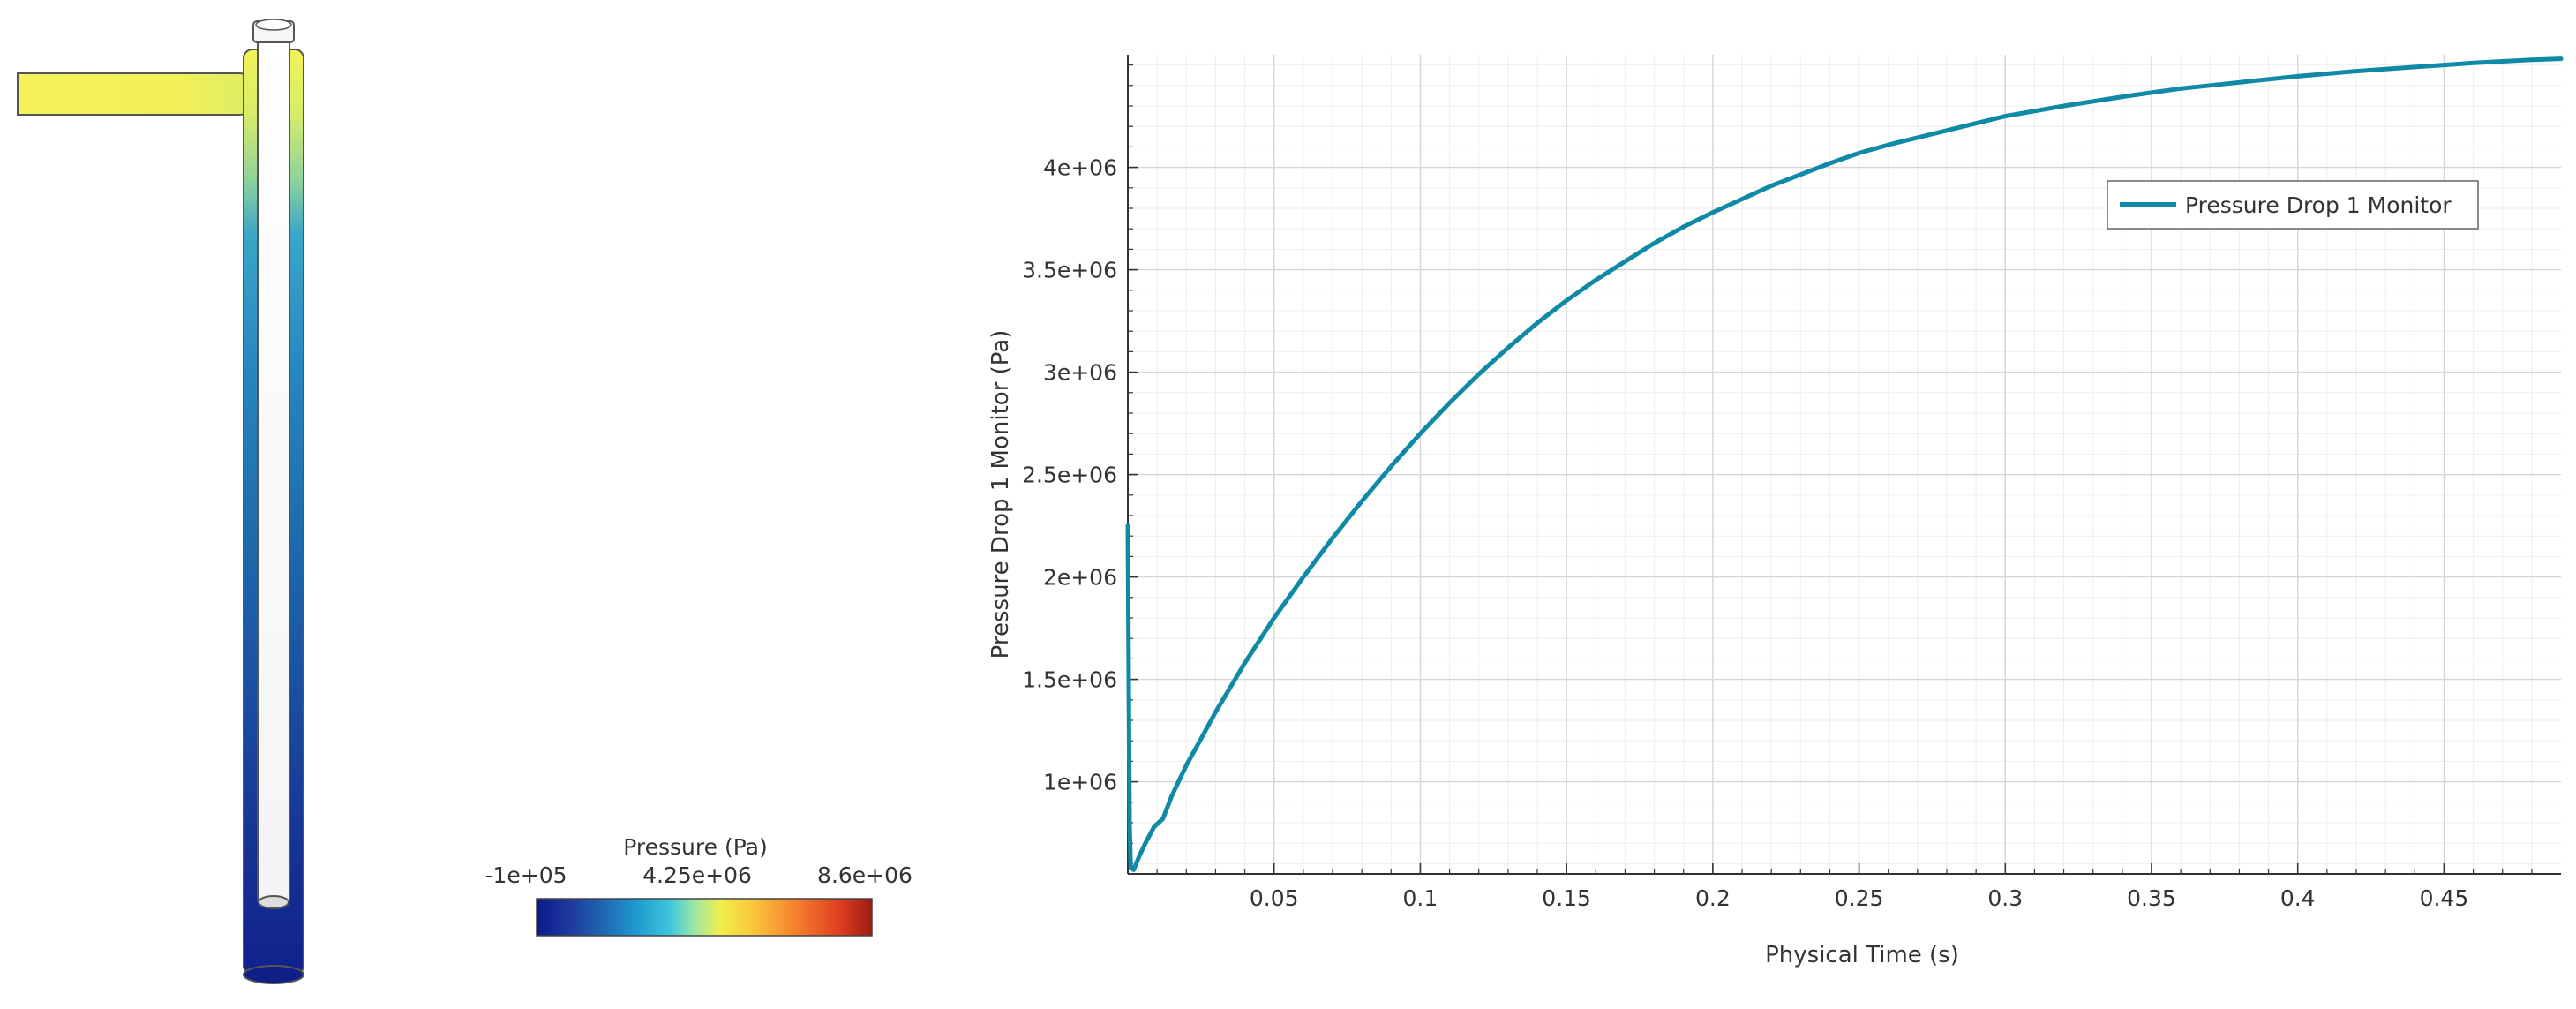 This screenshot has height=1009, width=2576. I want to click on x-axis-ticks: 0.05 0.1 0.15 0.2 0.25 0.3 0.35 0.4 0.45, so click(1844, 887).